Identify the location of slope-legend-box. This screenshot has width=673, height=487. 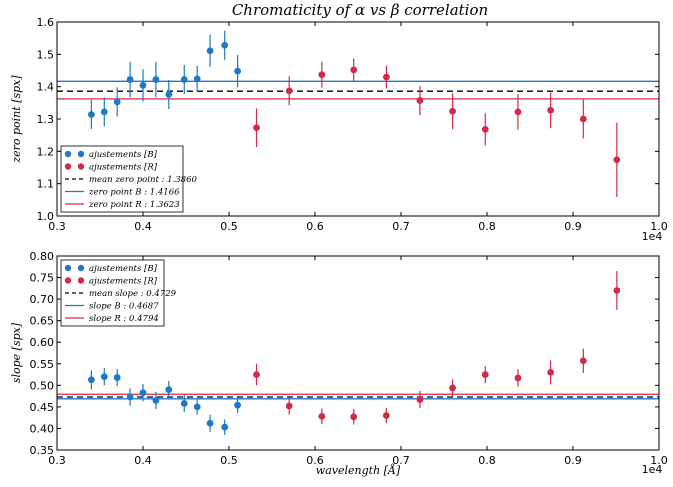
(112, 293).